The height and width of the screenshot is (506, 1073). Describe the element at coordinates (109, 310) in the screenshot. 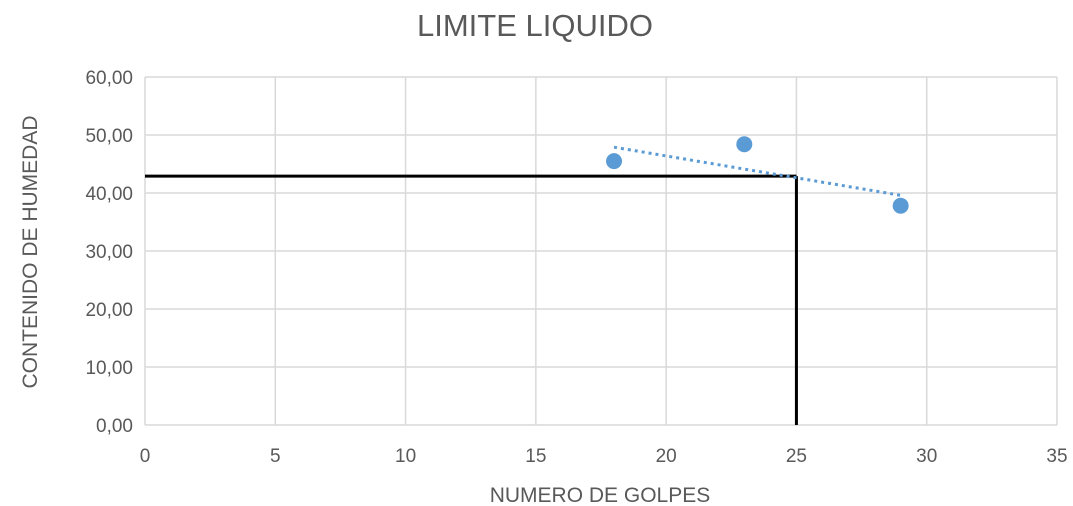

I see `y-tick-label: 20,00` at that location.